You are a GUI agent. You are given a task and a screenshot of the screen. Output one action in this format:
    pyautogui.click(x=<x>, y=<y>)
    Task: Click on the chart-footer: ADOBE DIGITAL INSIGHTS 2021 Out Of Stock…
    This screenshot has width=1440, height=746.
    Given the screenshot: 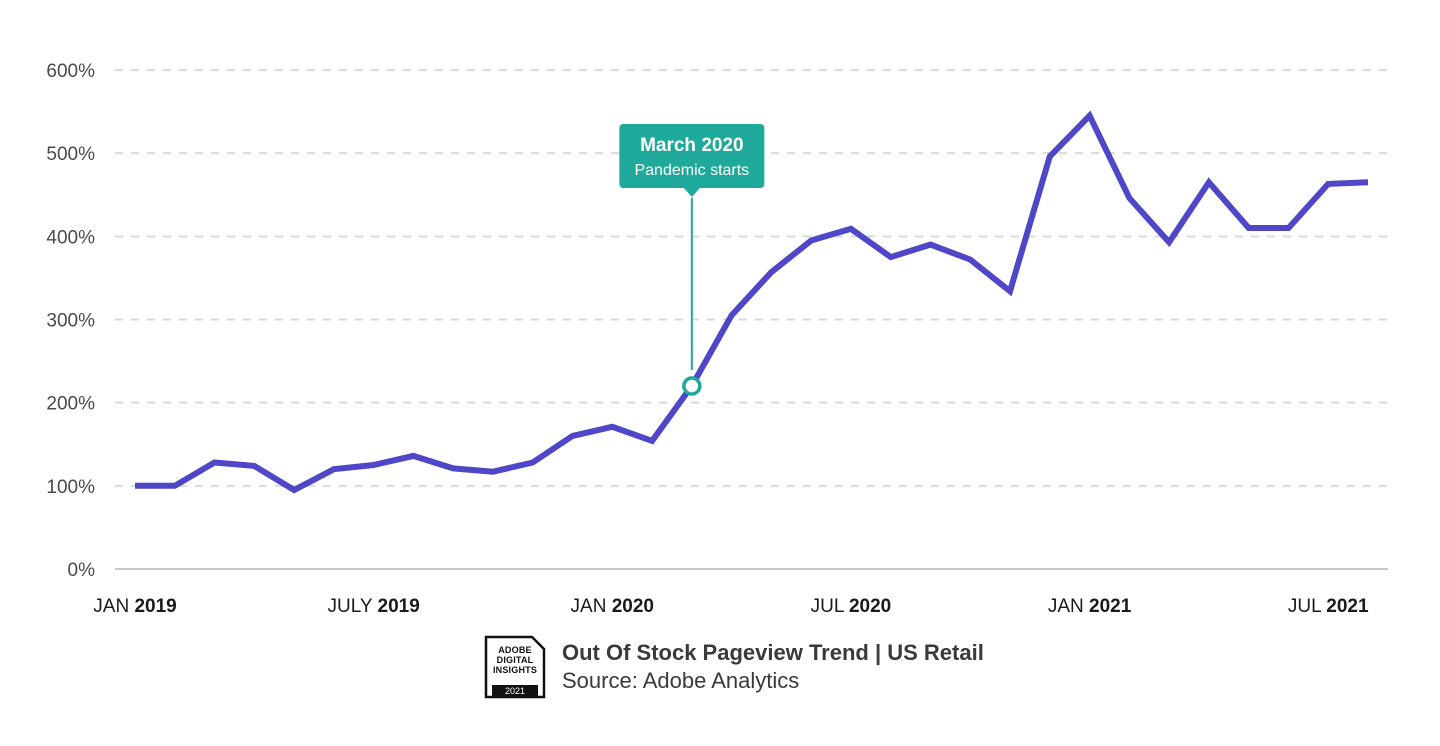 What is the action you would take?
    pyautogui.click(x=734, y=667)
    